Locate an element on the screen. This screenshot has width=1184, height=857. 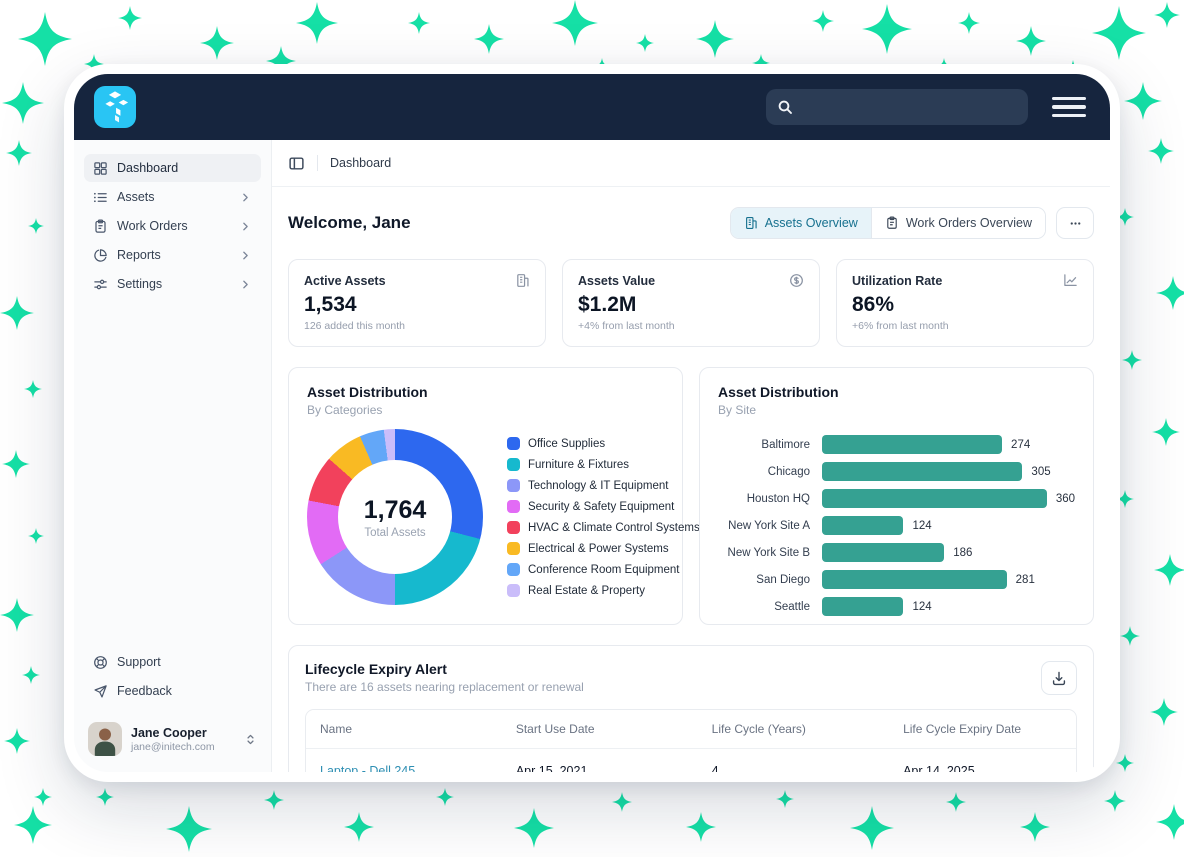
bar-category-label: Seattle is located at coordinates (792, 606).